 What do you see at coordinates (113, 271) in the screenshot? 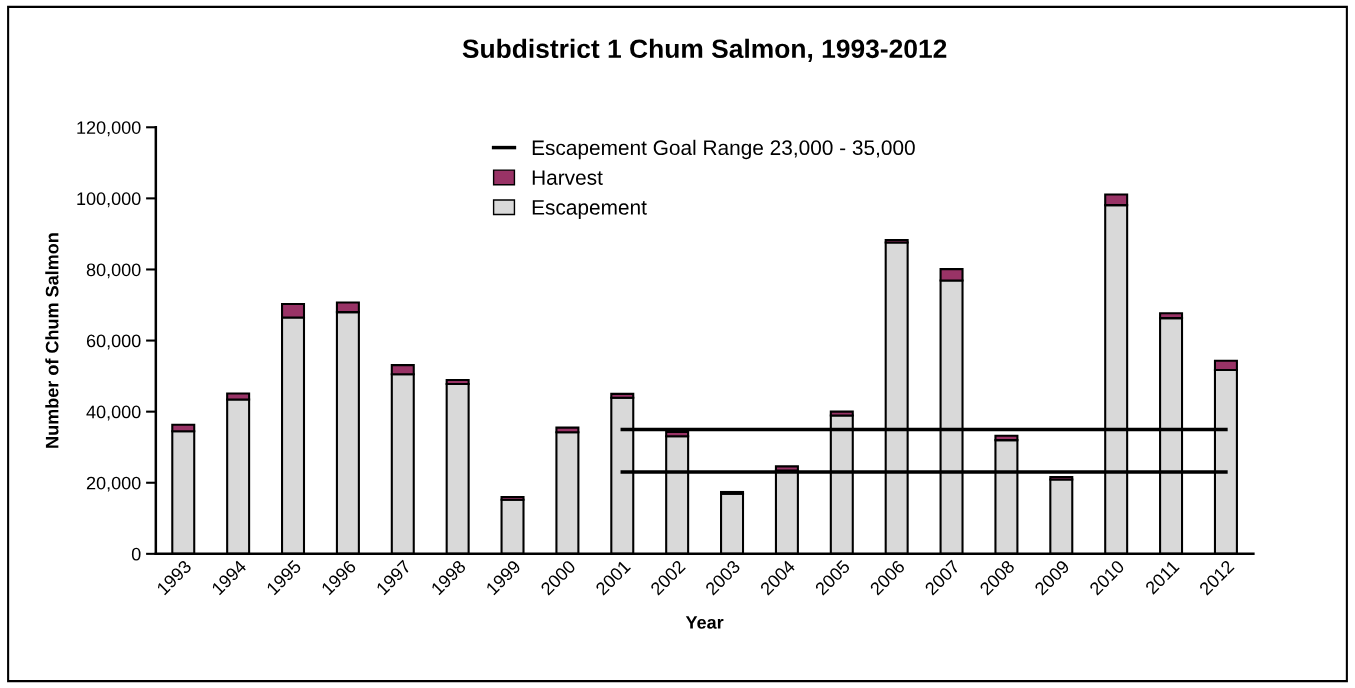
I see `y-tick-label: 80,000` at bounding box center [113, 271].